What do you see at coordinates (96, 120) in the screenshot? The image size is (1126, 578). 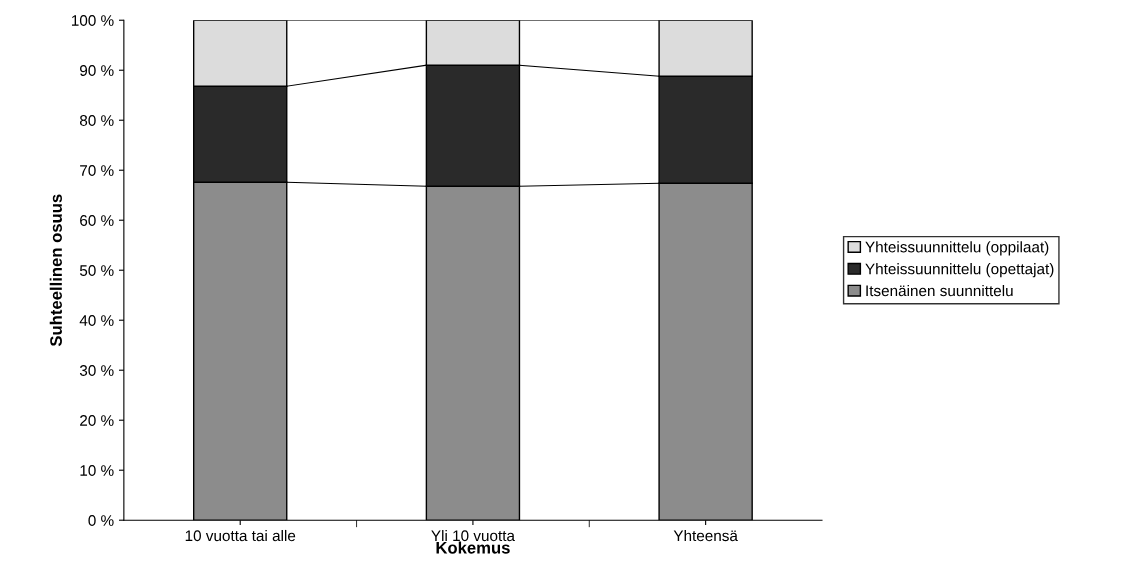 I see `y-tick-label: 80 %` at bounding box center [96, 120].